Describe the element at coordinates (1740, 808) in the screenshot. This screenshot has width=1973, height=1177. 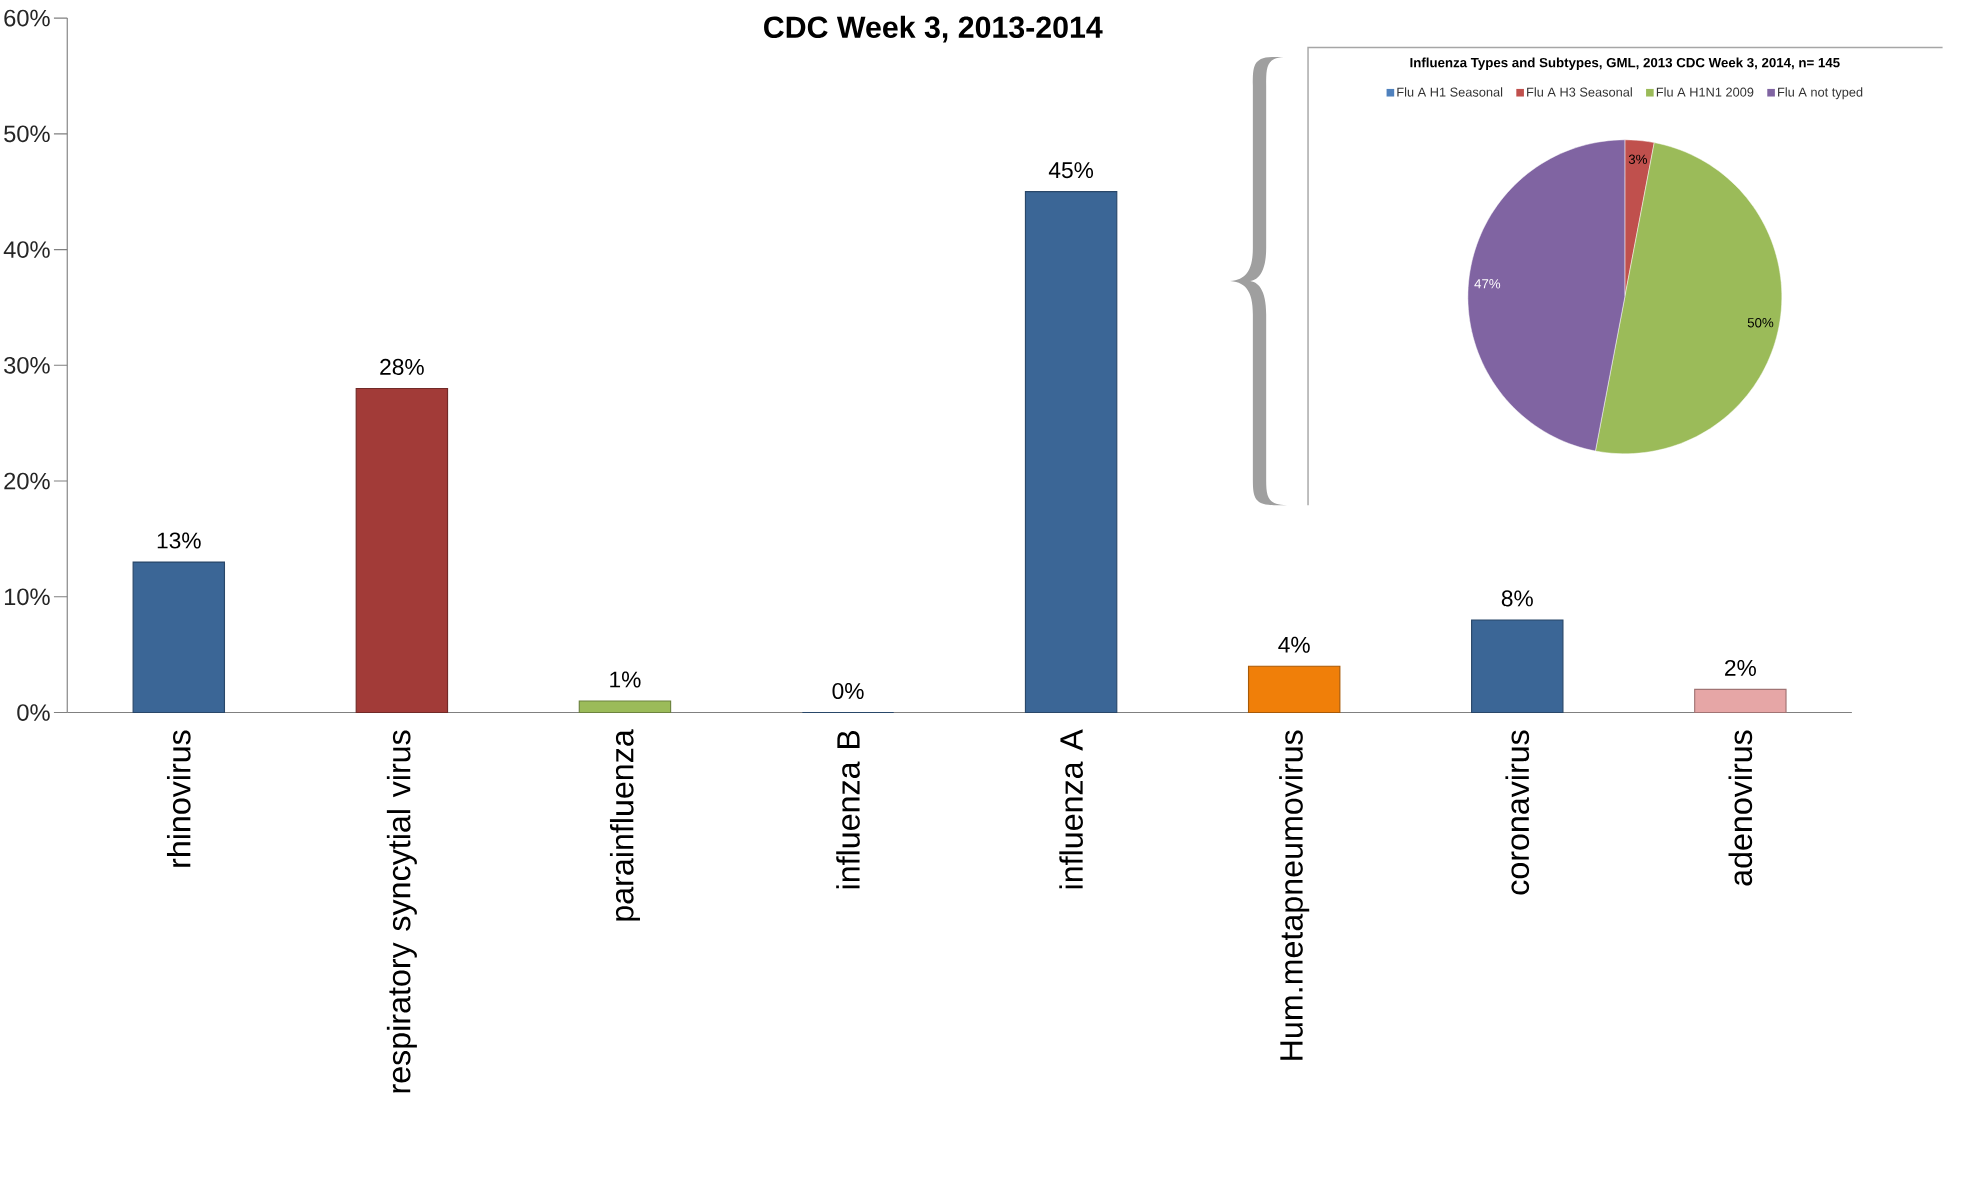
I see `x-tick-label: adenovirus` at that location.